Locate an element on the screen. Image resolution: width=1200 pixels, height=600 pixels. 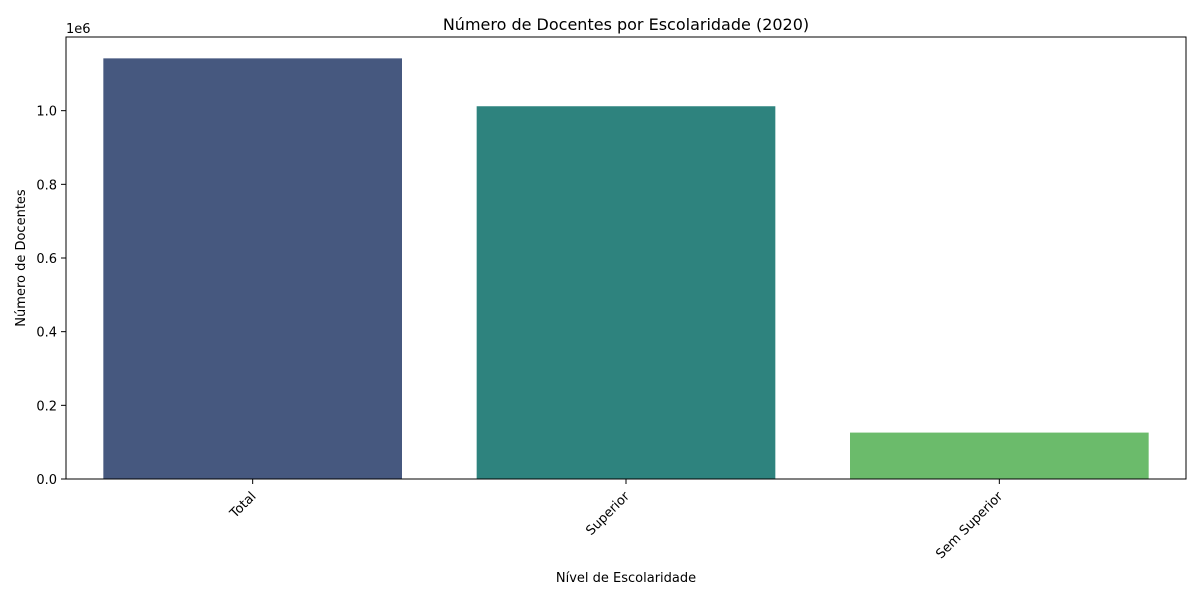
y-tick-label: 0.8 is located at coordinates (46, 185).